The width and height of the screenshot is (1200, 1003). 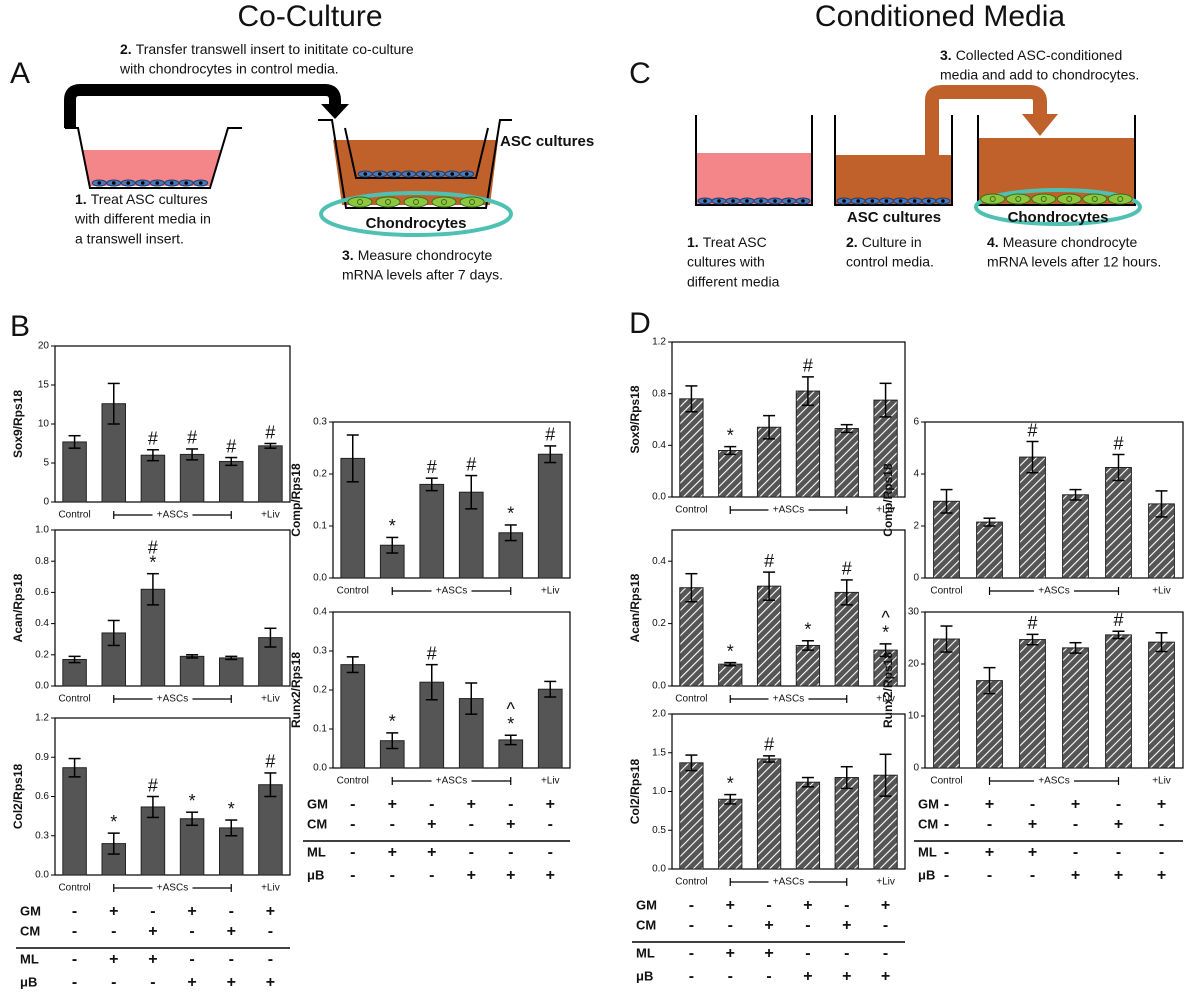 What do you see at coordinates (42, 623) in the screenshot?
I see `y-tick-label: 0.4` at bounding box center [42, 623].